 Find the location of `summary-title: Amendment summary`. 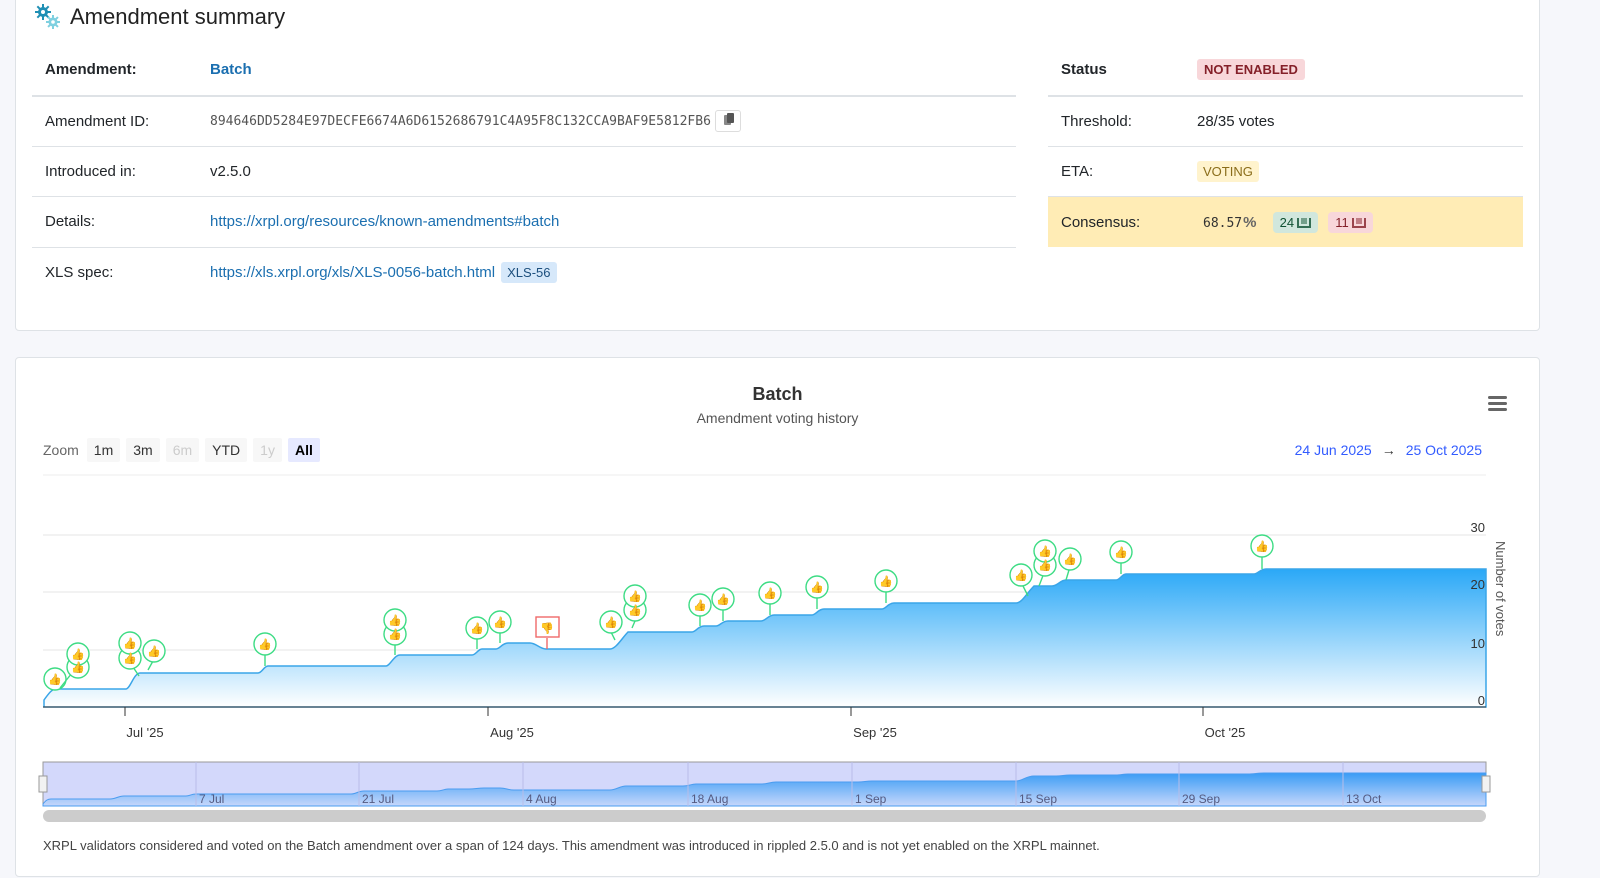

summary-title: Amendment summary is located at coordinates (178, 16).